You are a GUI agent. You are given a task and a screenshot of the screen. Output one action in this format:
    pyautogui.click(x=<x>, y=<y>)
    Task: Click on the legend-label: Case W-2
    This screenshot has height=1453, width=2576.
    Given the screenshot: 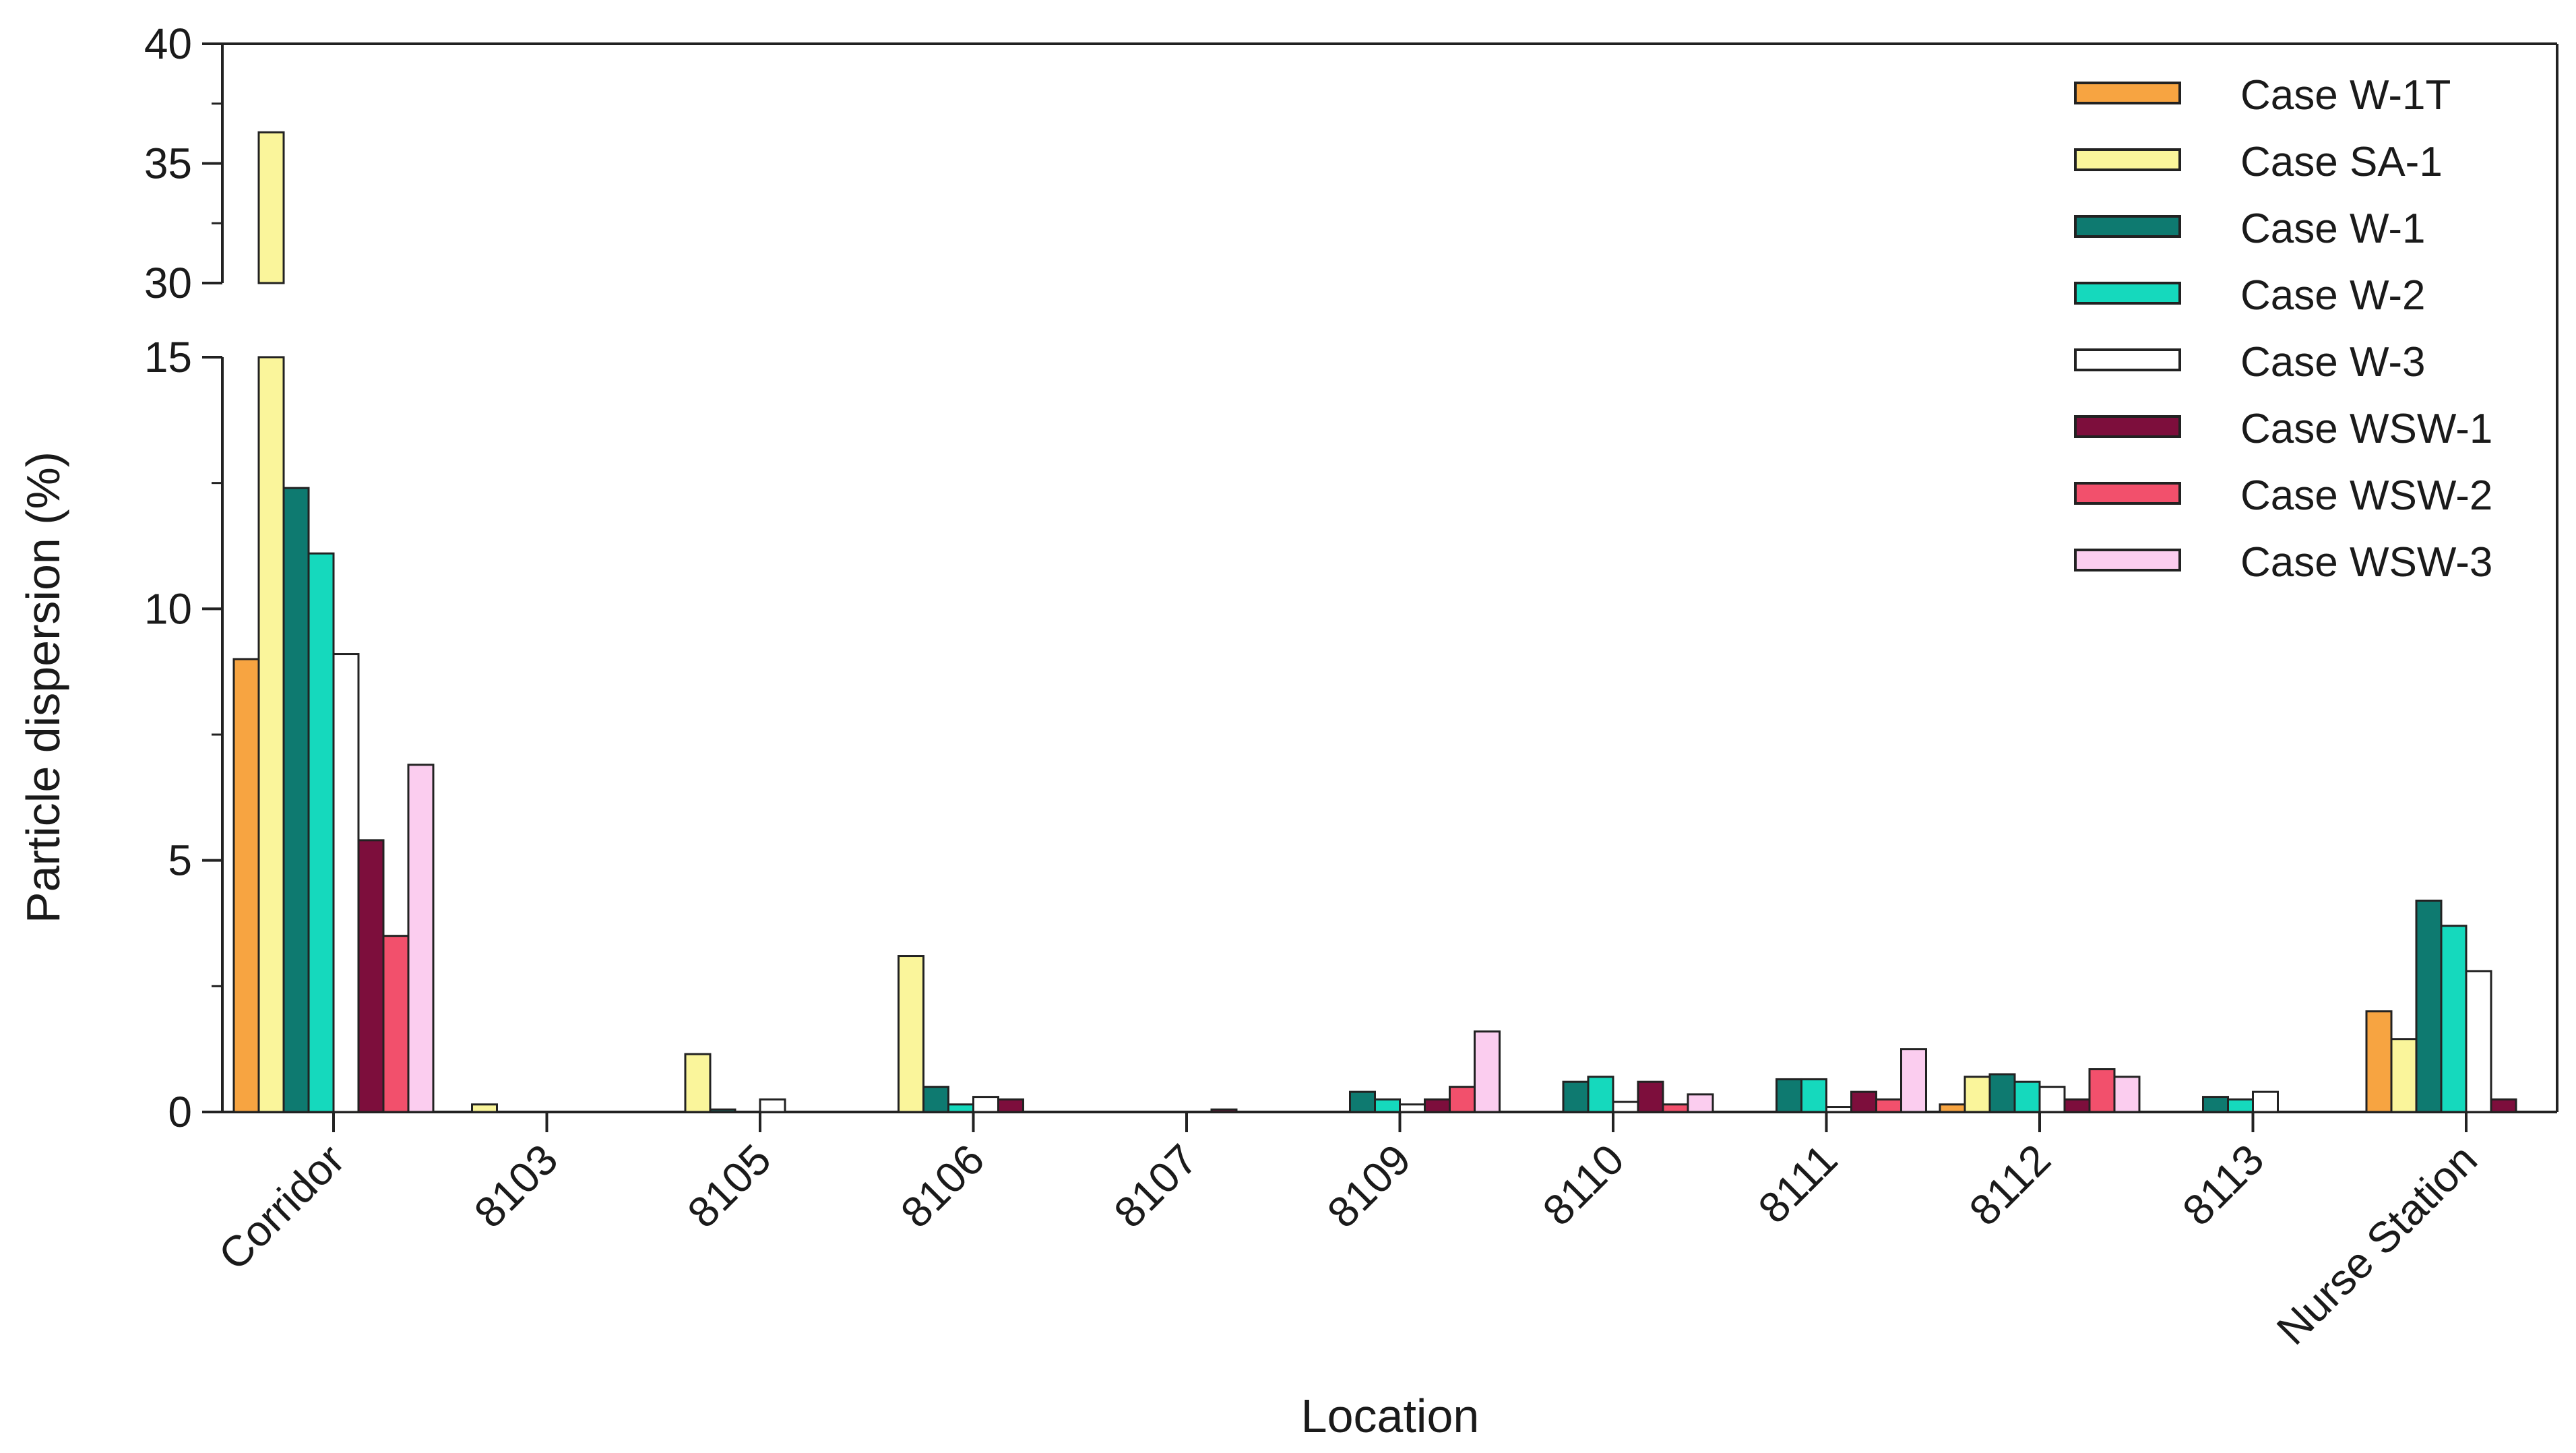 What is the action you would take?
    pyautogui.click(x=2333, y=295)
    